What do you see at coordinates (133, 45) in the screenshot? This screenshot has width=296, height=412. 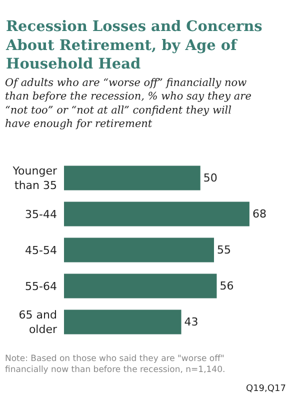 I see `chart-title: Recession Losses and Concerns About Retirement, by Age of Household Head` at bounding box center [133, 45].